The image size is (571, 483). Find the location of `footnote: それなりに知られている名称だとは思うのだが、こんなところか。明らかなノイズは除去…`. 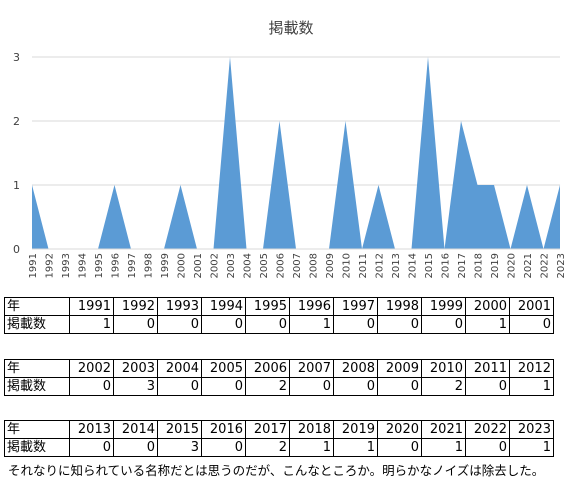

footnote: それなりに知られている名称だとは思うのだが、こんなところか。明らかなノイズは除去… is located at coordinates (276, 470).